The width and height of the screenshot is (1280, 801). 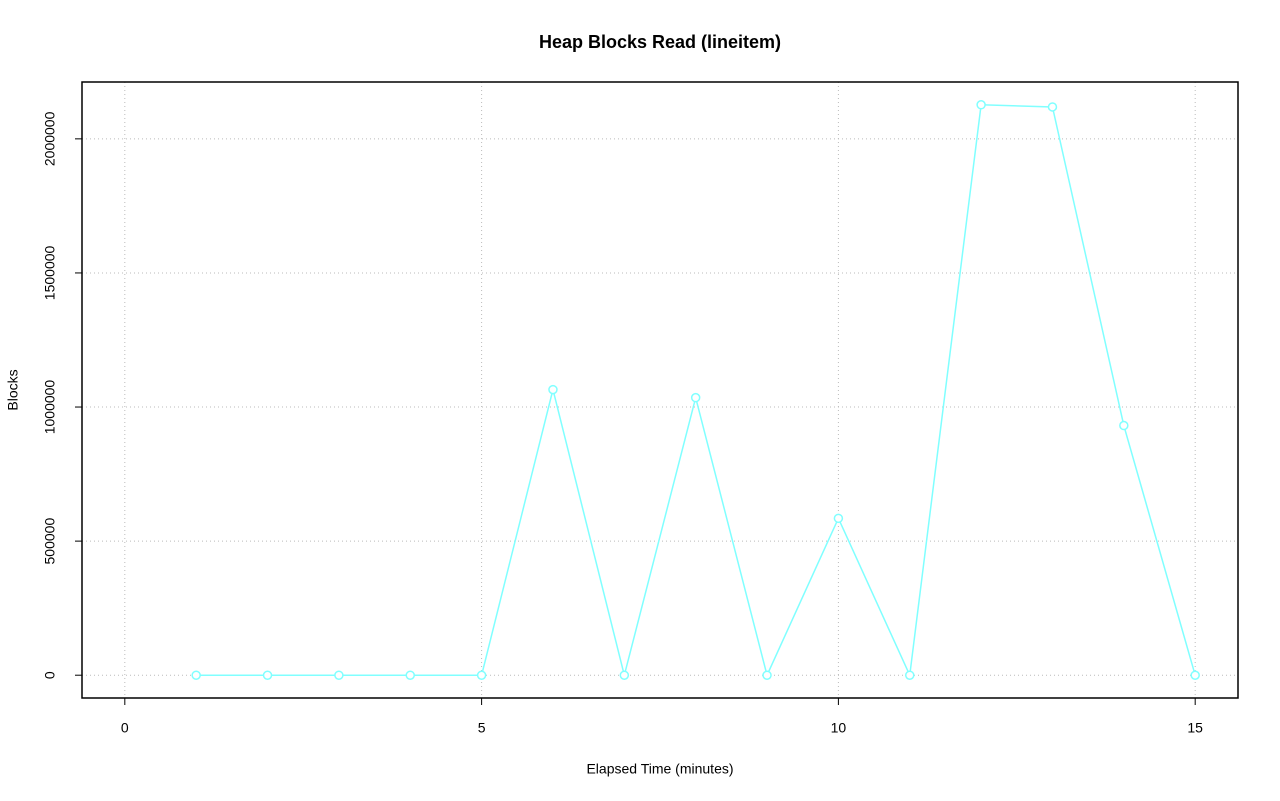 I want to click on y-tick-label: 2000000, so click(x=50, y=138).